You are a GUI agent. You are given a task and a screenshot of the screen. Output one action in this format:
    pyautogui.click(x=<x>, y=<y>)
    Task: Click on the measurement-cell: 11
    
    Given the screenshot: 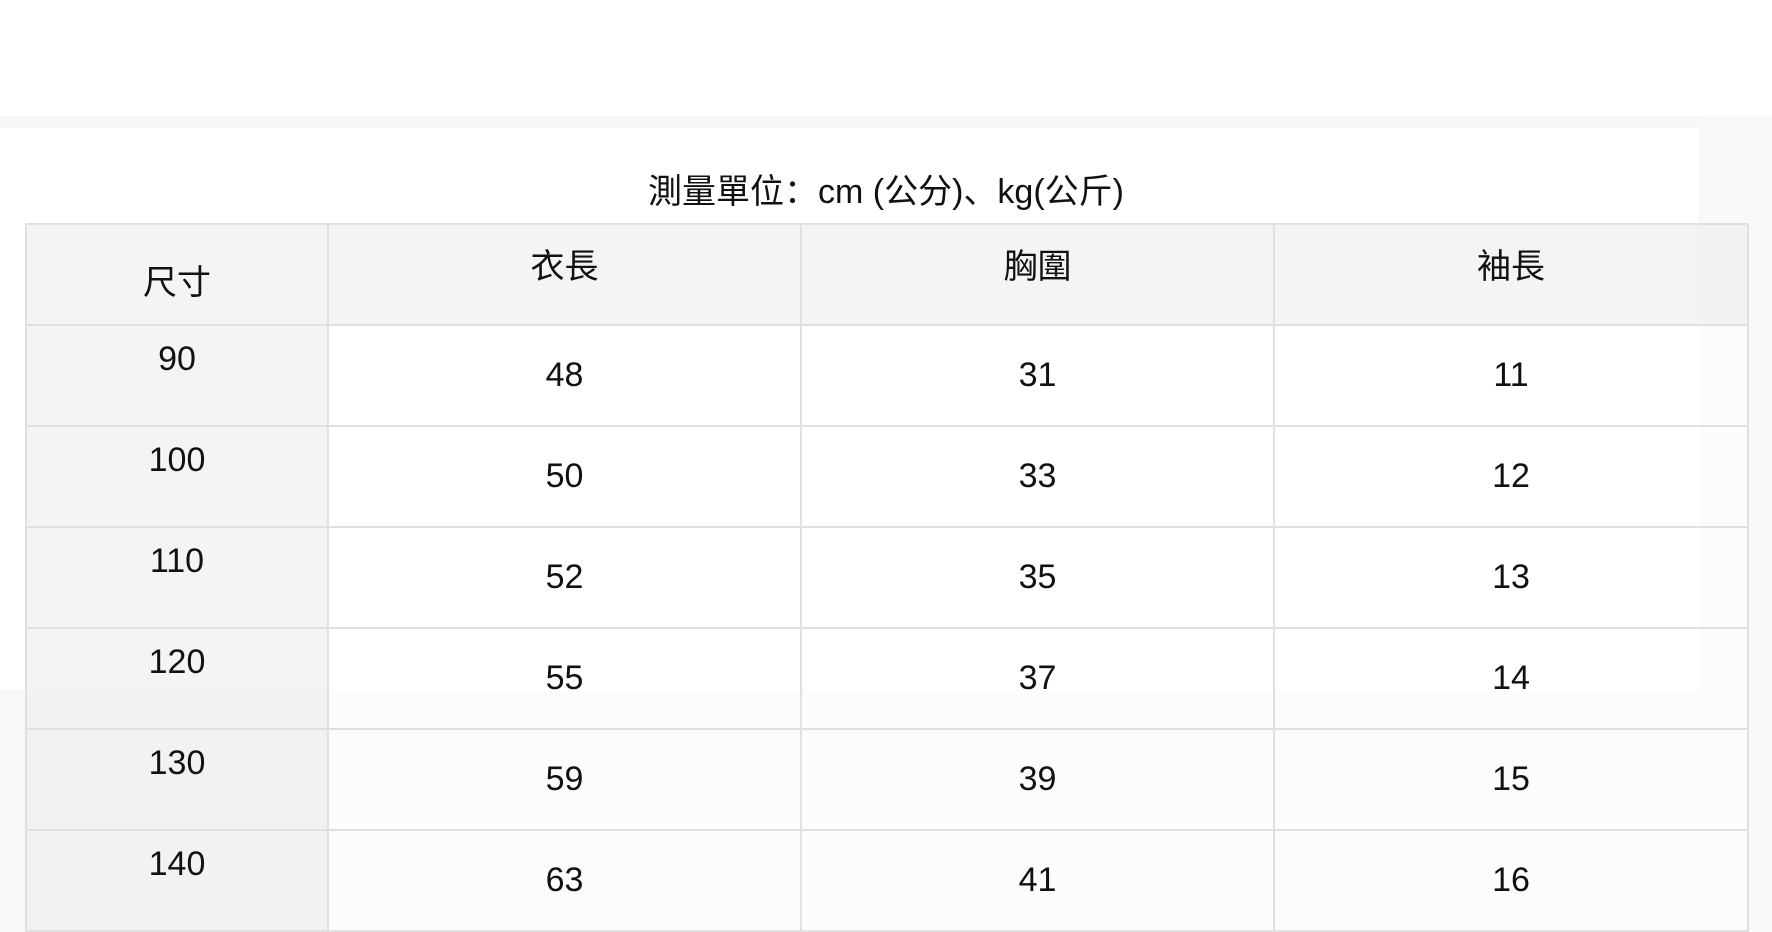 What is the action you would take?
    pyautogui.click(x=1511, y=375)
    